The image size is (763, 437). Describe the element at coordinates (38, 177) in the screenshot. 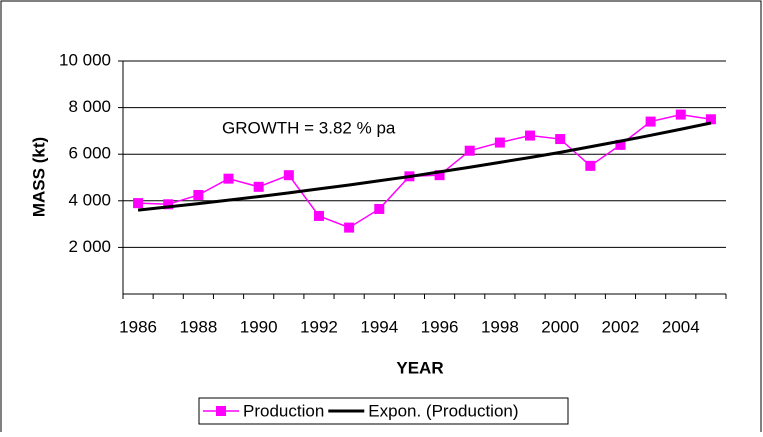

I see `y-axis-title: MASS (kt)` at that location.